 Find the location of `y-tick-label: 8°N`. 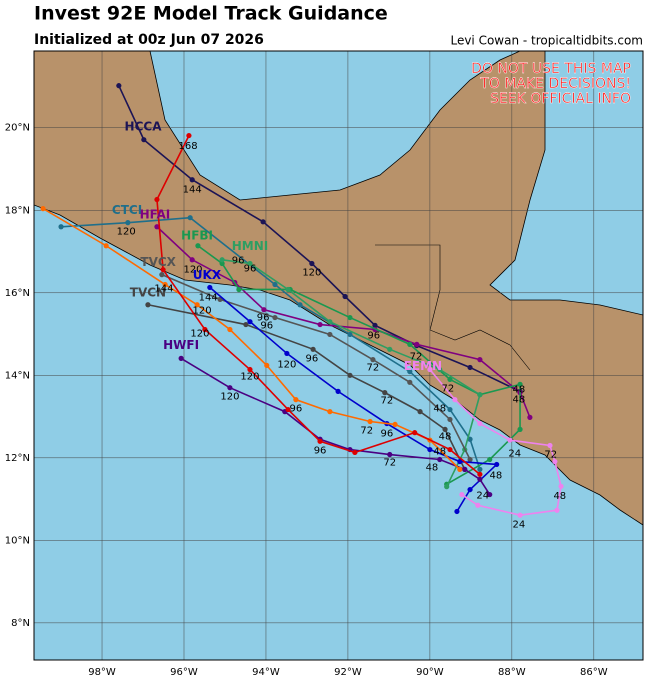

y-tick-label: 8°N is located at coordinates (20, 623).